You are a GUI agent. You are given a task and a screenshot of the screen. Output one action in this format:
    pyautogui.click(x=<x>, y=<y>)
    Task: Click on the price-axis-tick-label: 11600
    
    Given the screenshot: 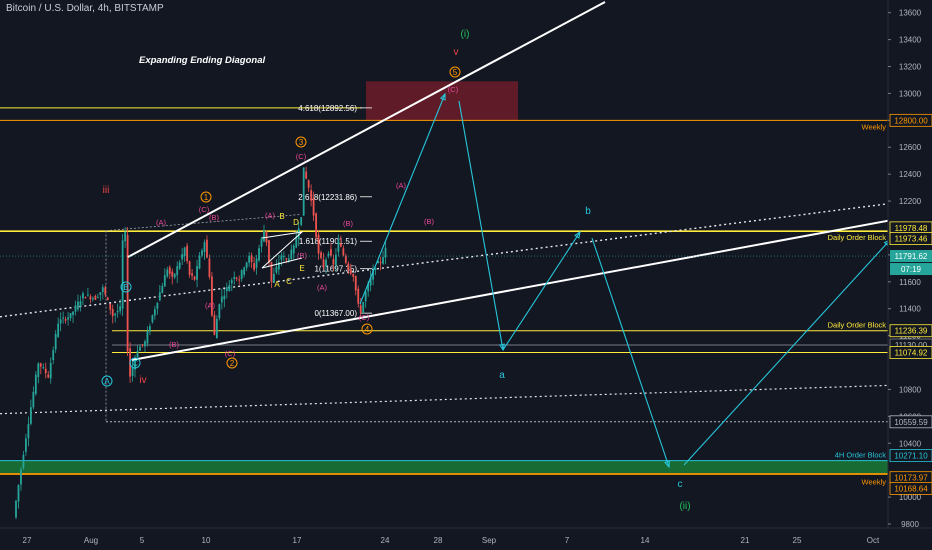 What is the action you would take?
    pyautogui.click(x=910, y=282)
    